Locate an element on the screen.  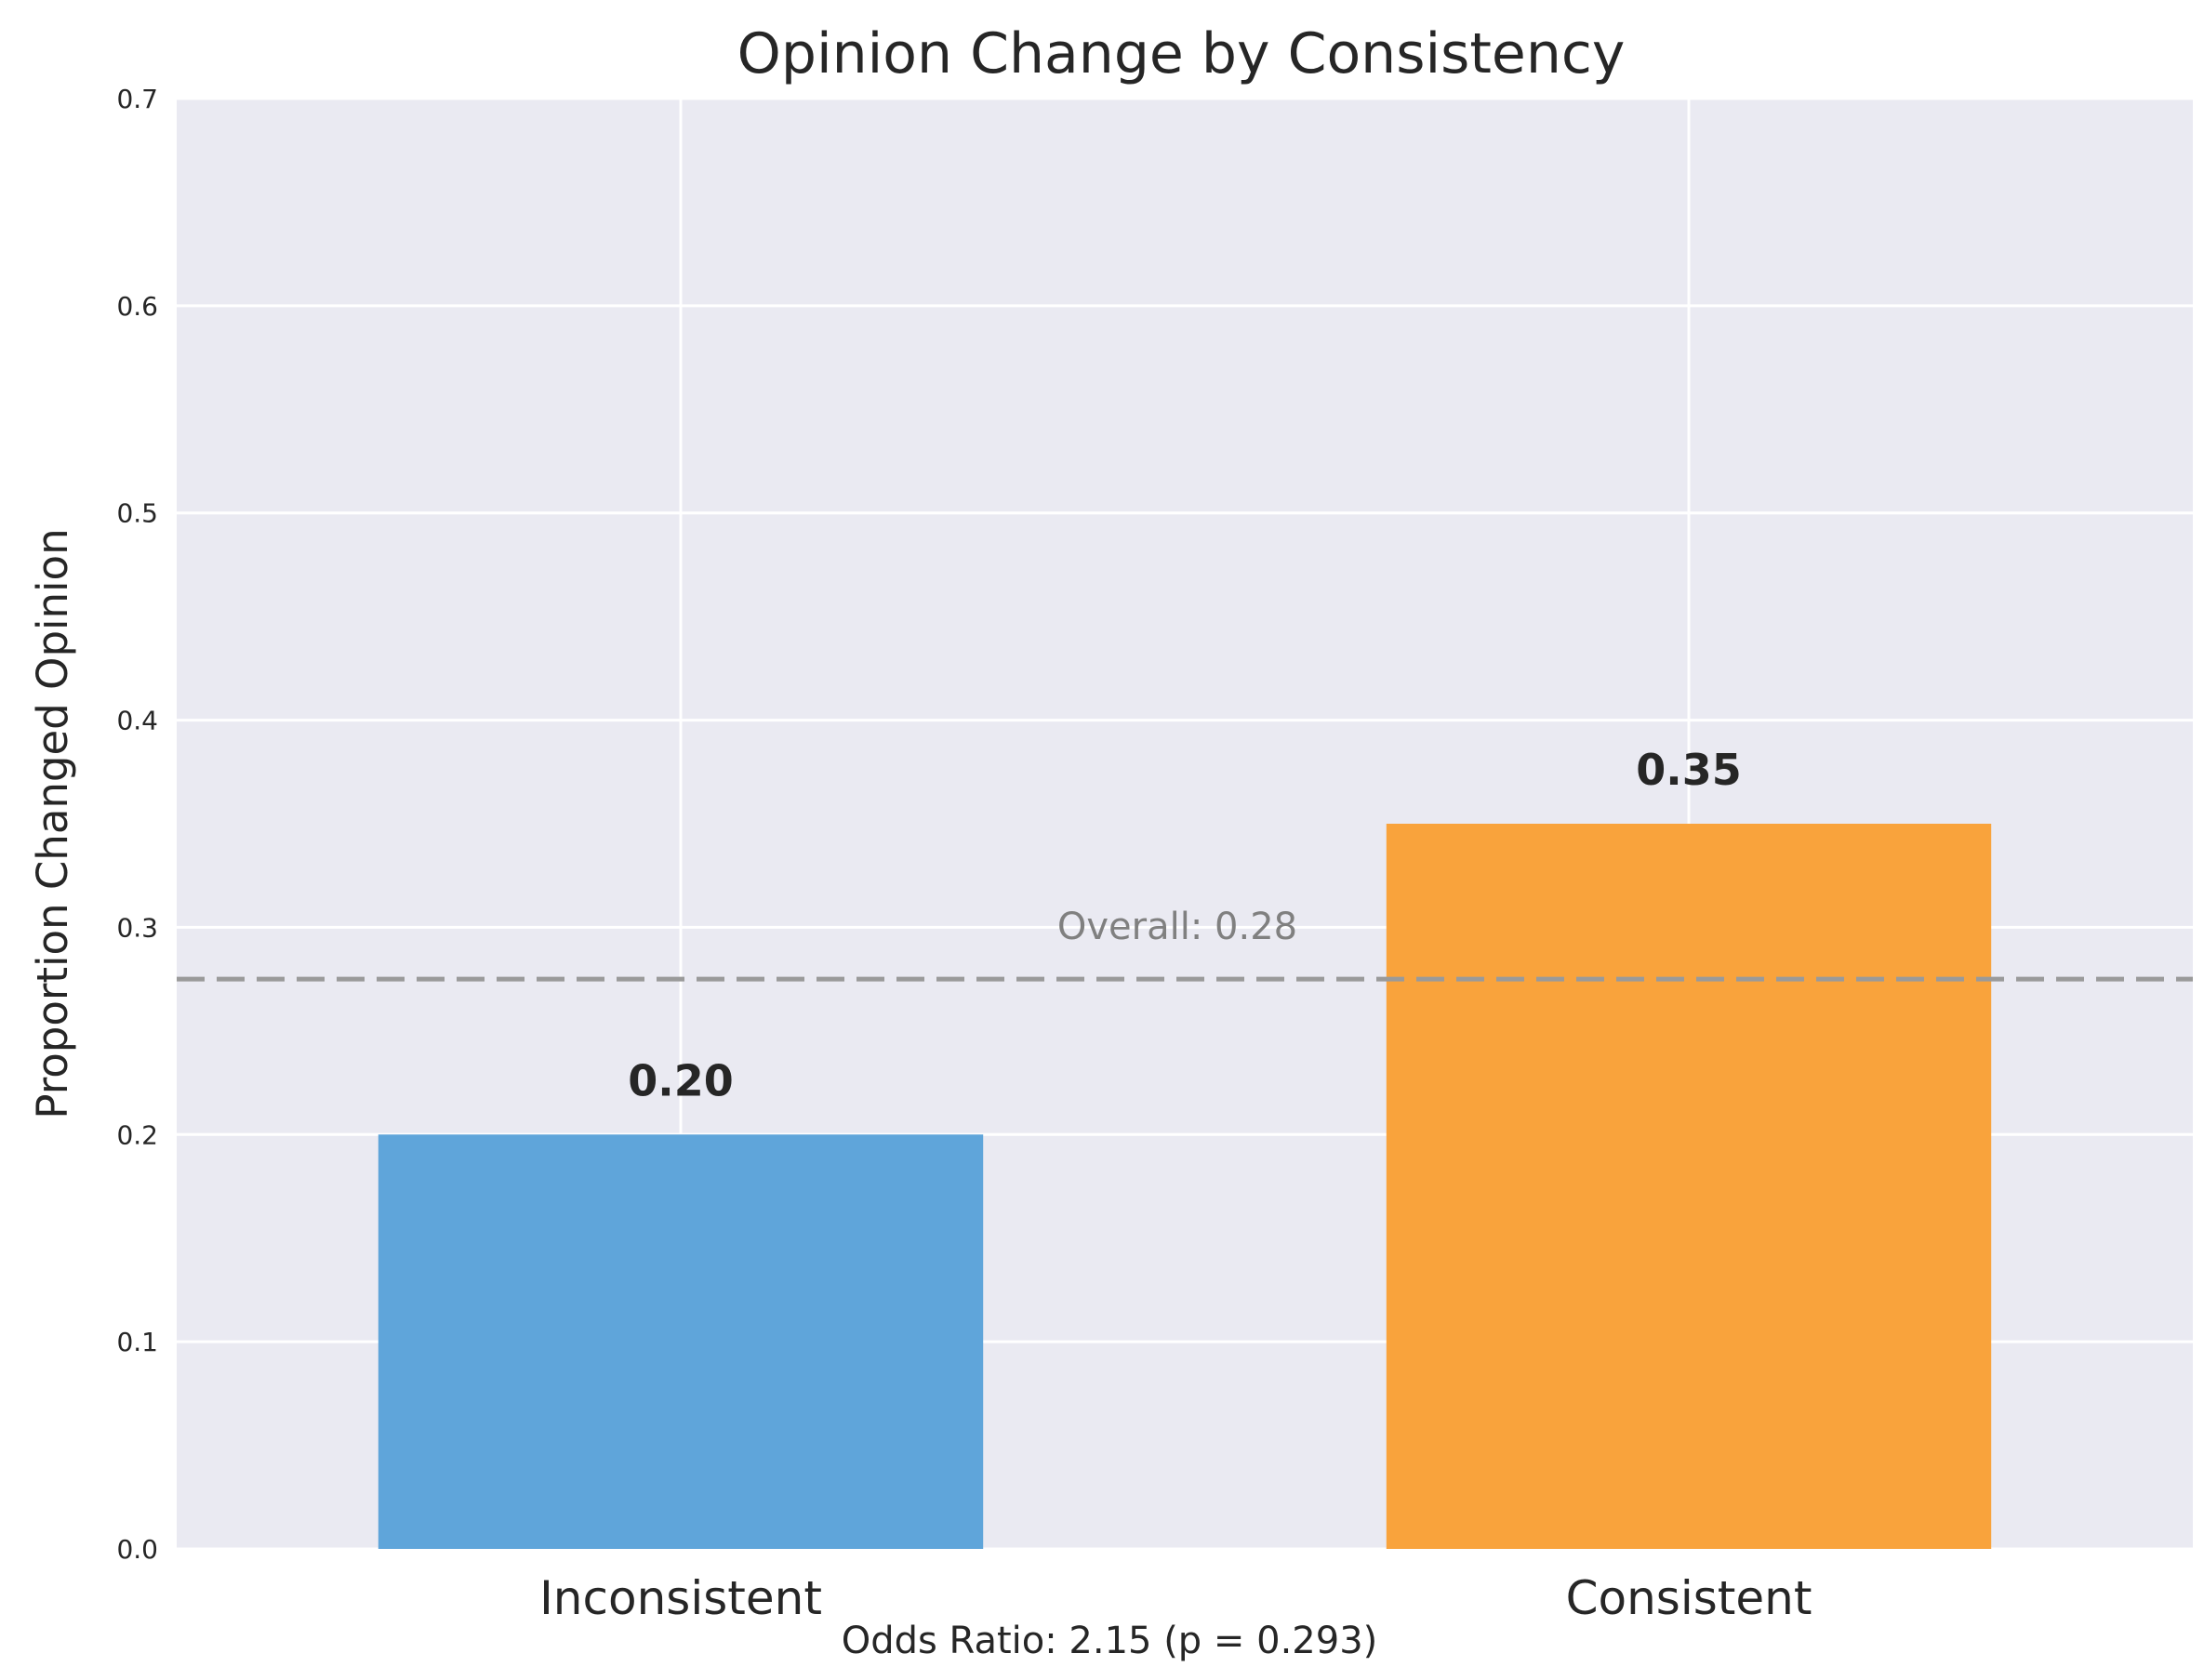
y-tick-label: 0.5 is located at coordinates (137, 513).